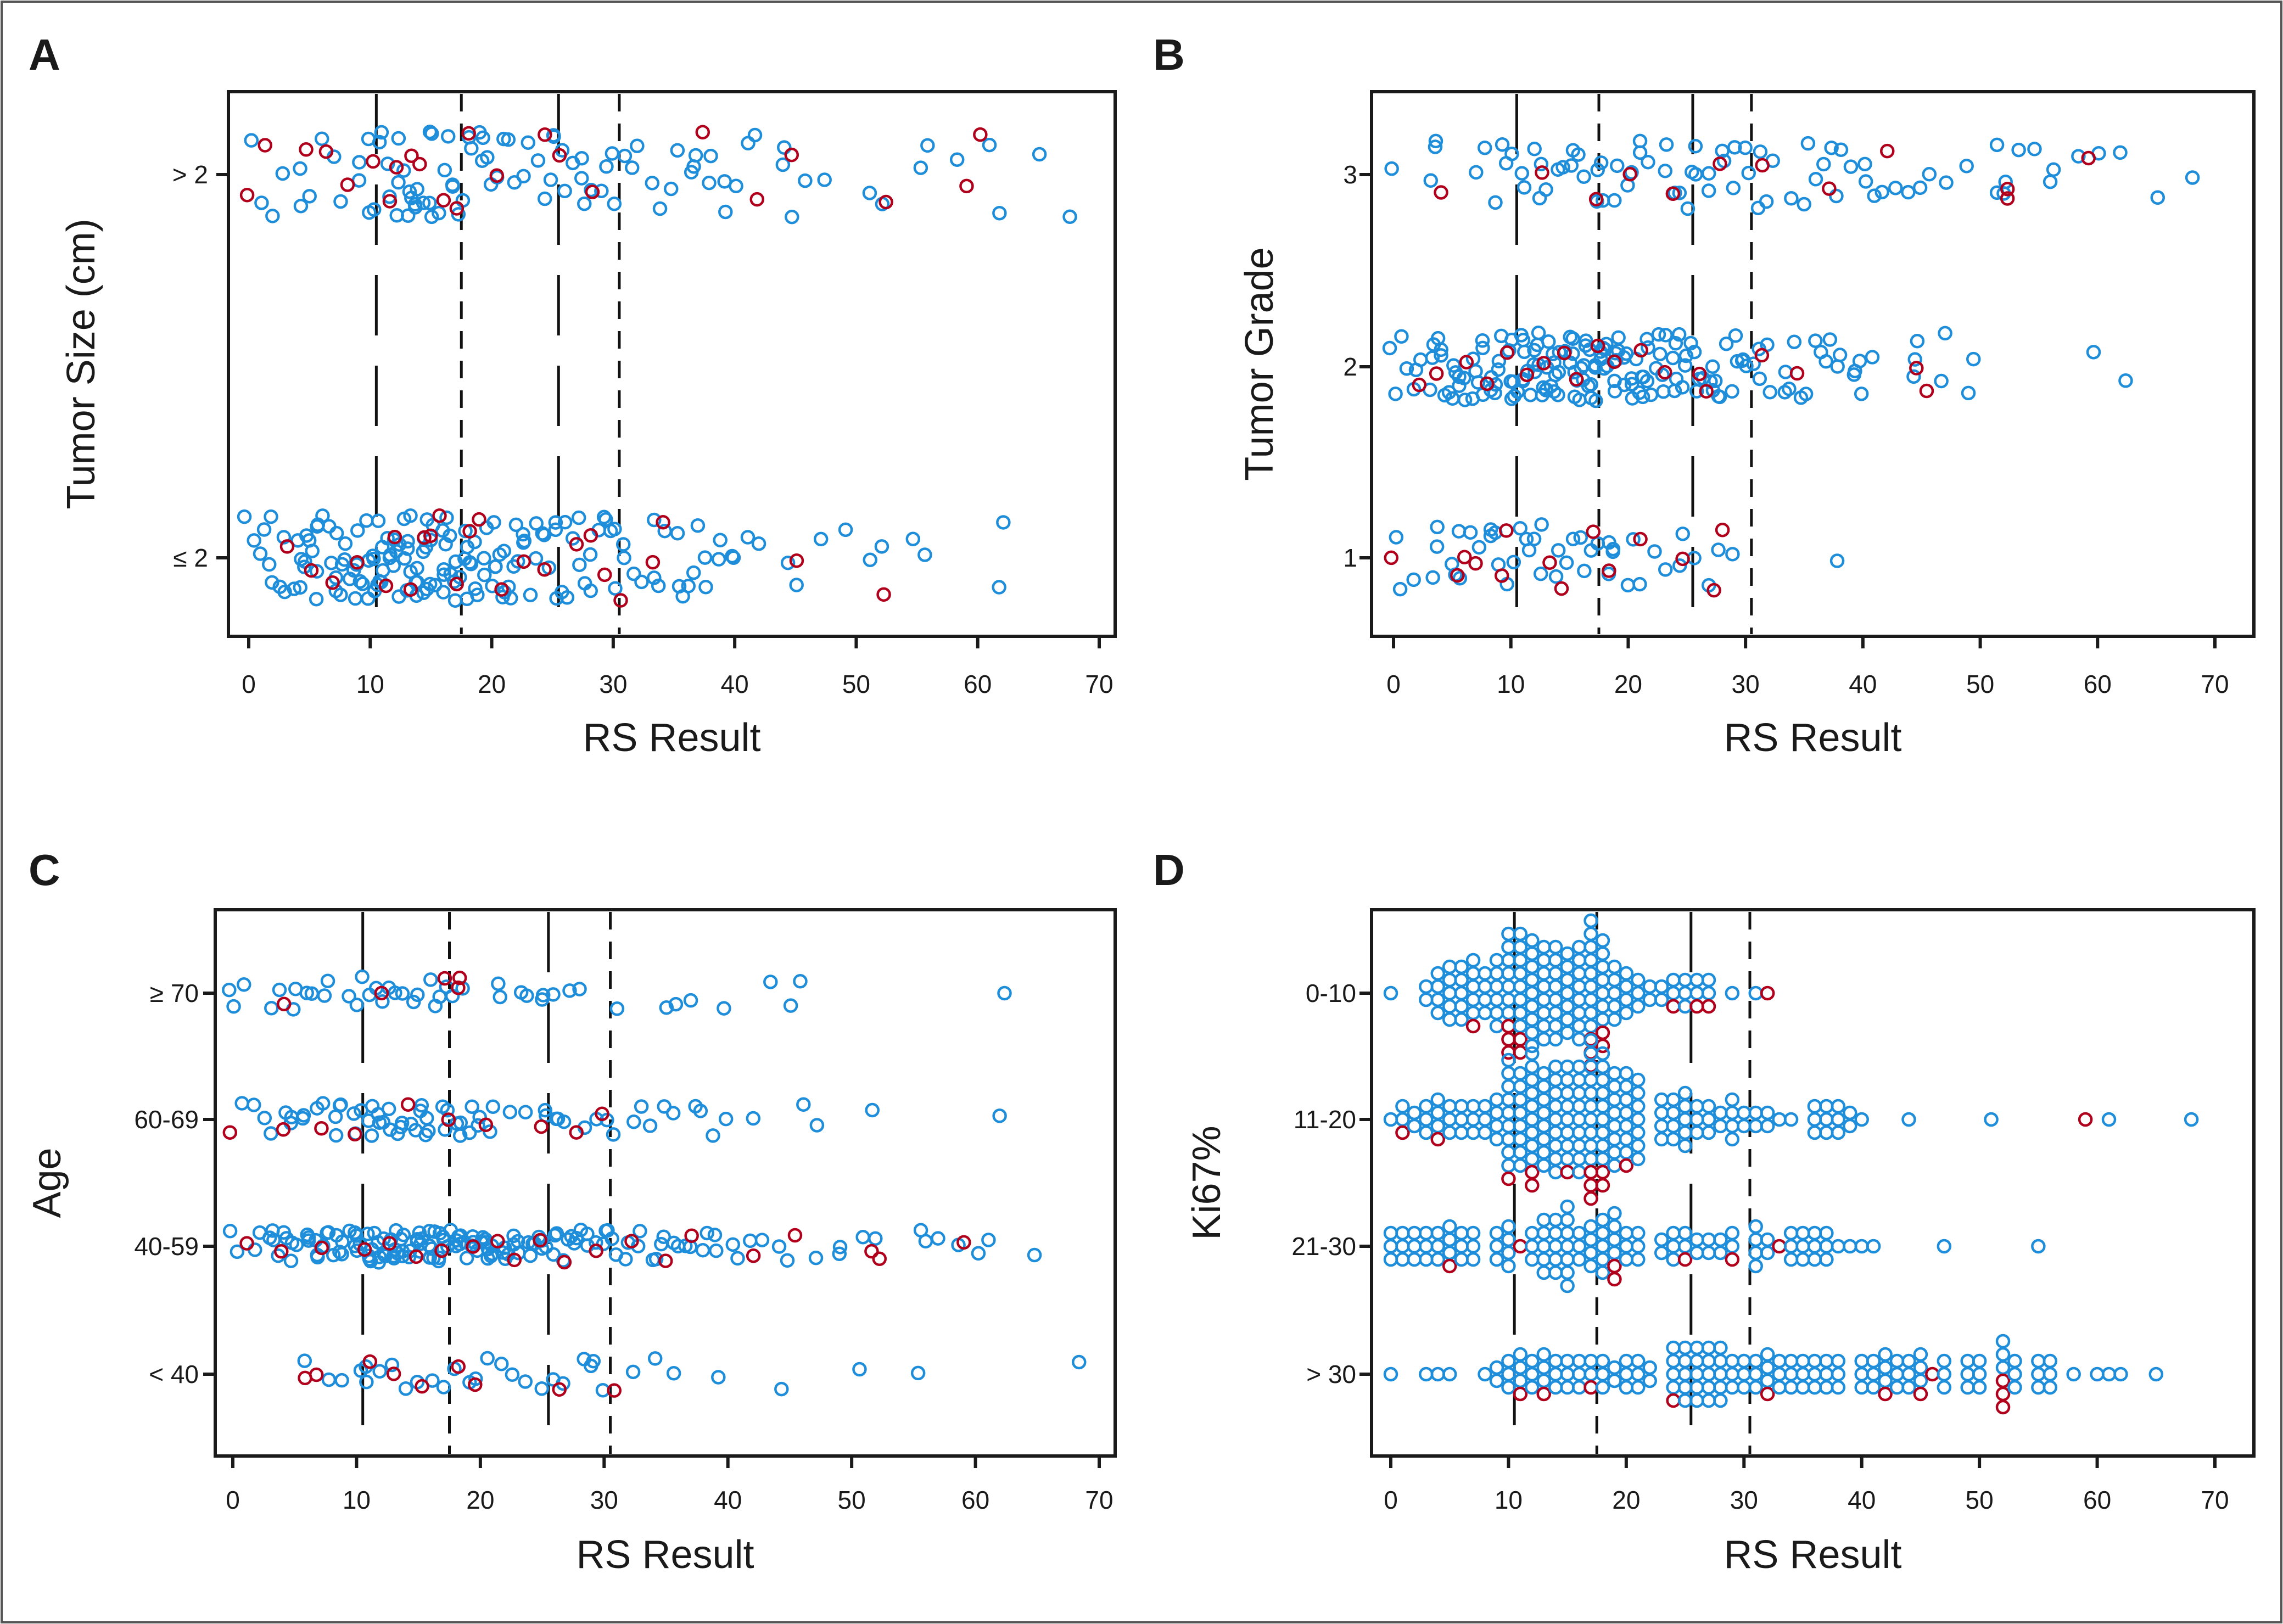  I want to click on x-tick-label: 10, so click(1511, 684).